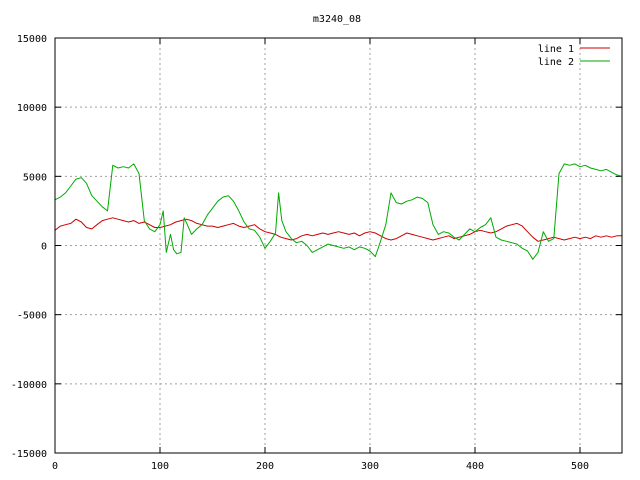 This screenshot has height=480, width=640. Describe the element at coordinates (44, 247) in the screenshot. I see `y-tick-label: 0` at that location.